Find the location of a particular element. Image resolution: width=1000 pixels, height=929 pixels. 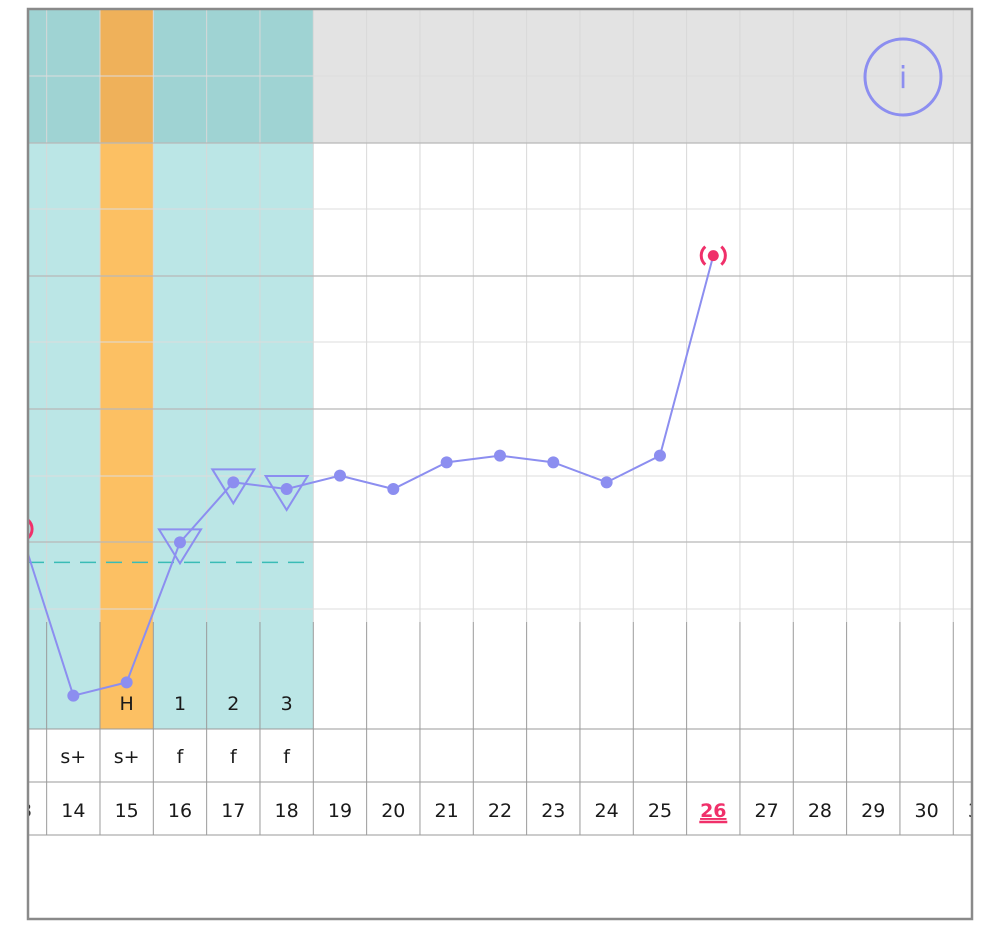

info-icon: i is located at coordinates (903, 78).